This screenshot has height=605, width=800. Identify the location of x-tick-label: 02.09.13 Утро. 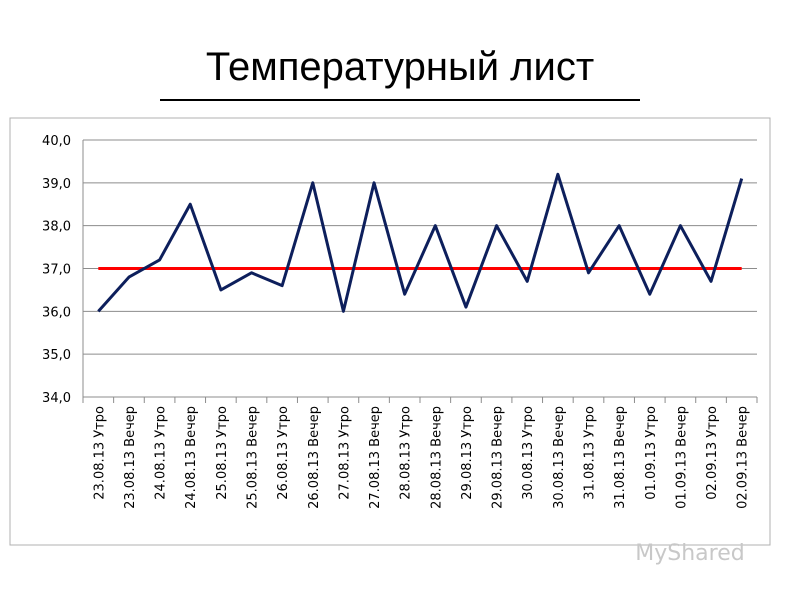
(712, 453).